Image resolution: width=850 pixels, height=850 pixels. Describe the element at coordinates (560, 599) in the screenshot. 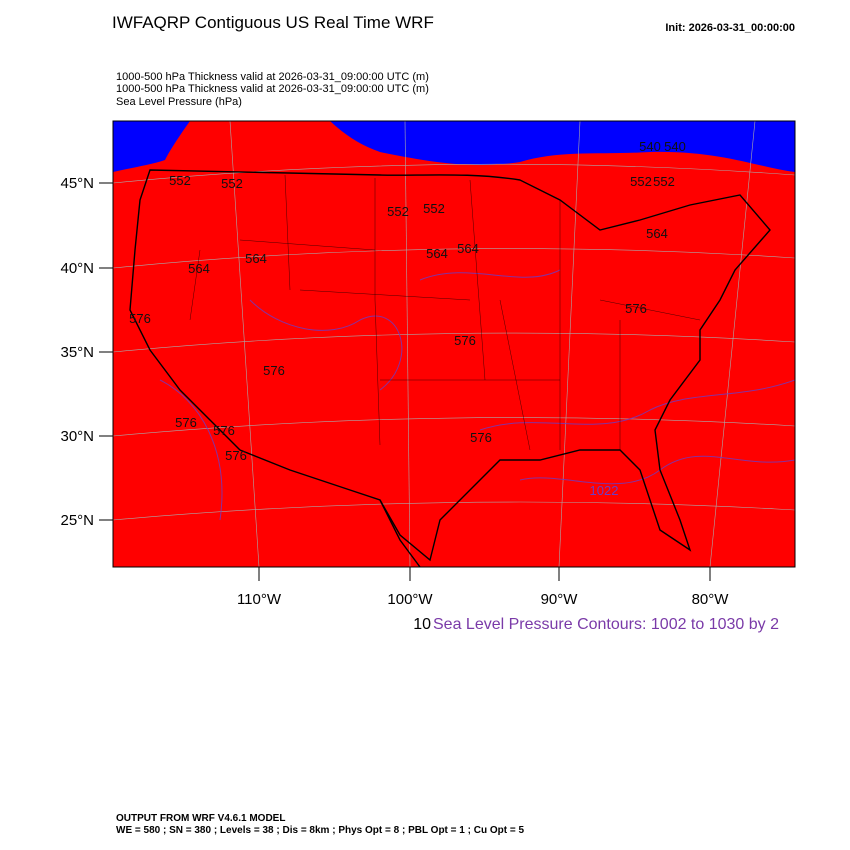

I see `lon-label: 90°W` at that location.